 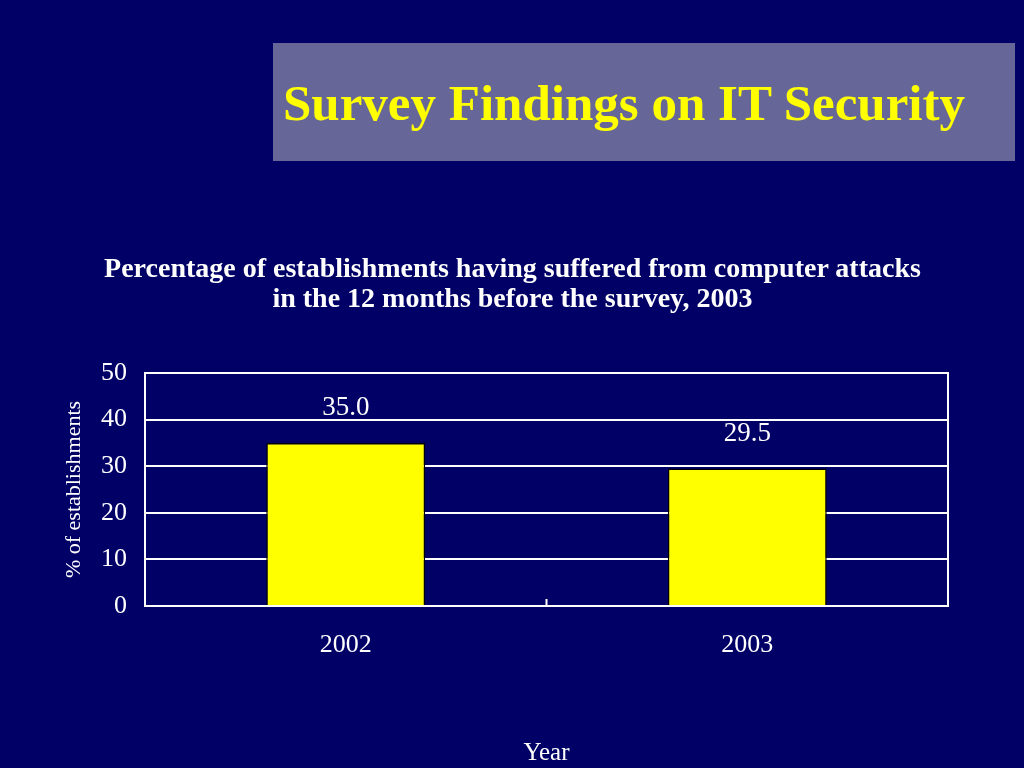 I want to click on data-label: 29.5, so click(x=747, y=431).